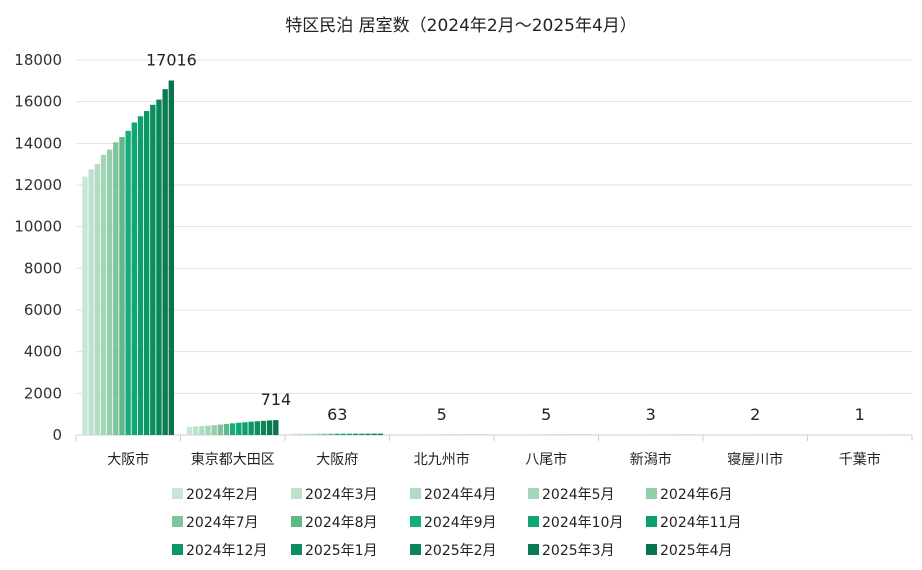 This screenshot has width=922, height=570. What do you see at coordinates (341, 495) in the screenshot?
I see `legend-label: 2024年3月` at bounding box center [341, 495].